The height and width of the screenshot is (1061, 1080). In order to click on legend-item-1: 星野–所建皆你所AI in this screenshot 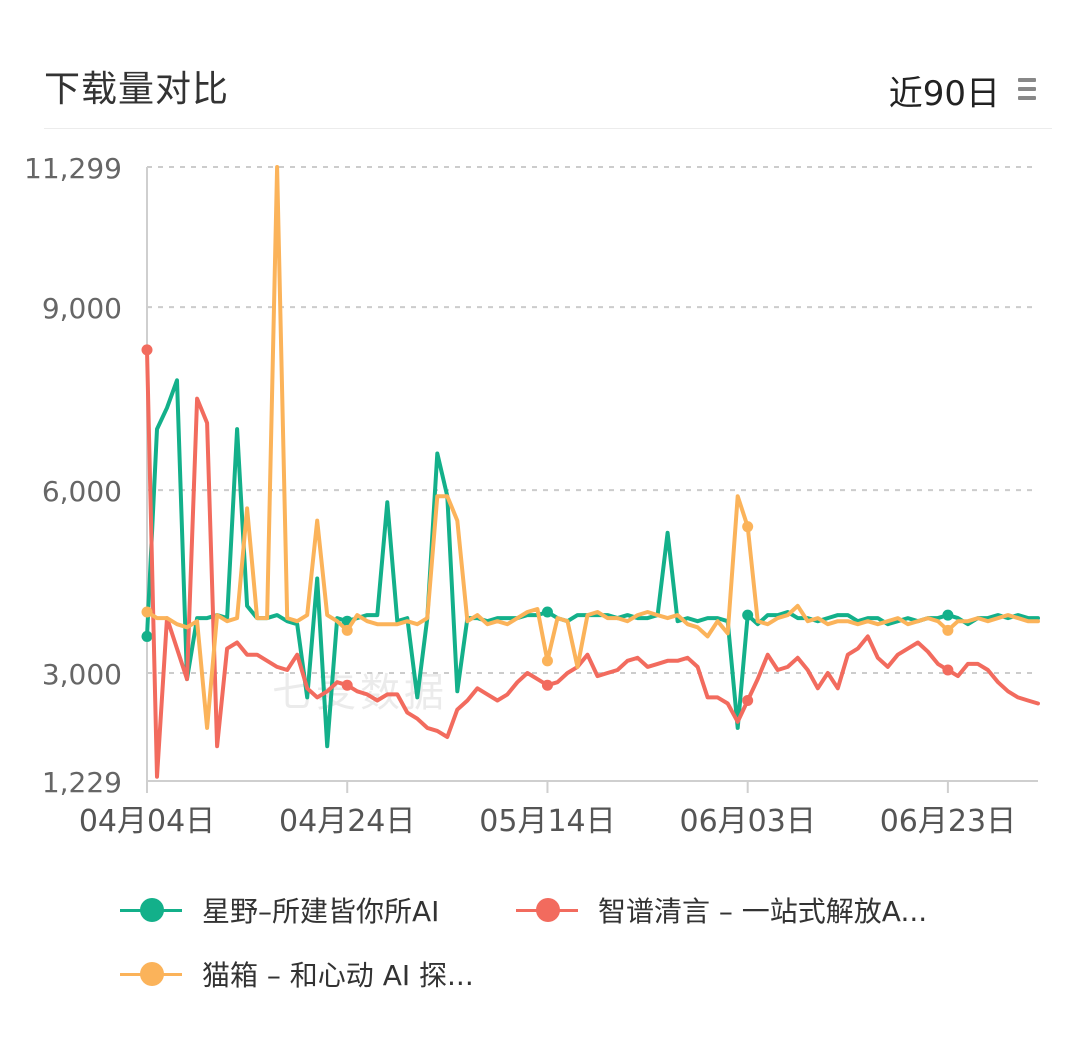, I will do `click(279, 910)`.